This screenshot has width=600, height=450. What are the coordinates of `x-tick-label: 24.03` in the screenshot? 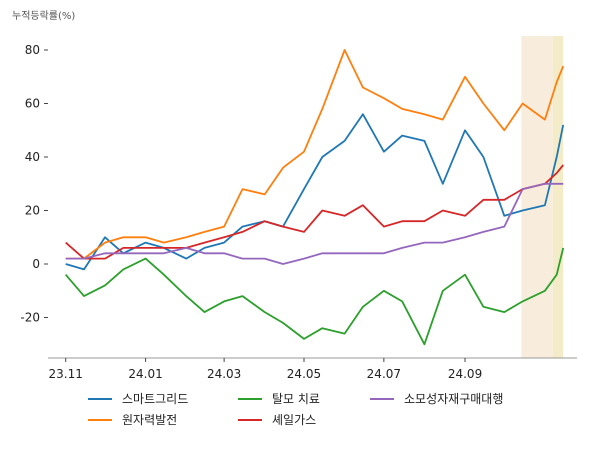 It's located at (224, 374).